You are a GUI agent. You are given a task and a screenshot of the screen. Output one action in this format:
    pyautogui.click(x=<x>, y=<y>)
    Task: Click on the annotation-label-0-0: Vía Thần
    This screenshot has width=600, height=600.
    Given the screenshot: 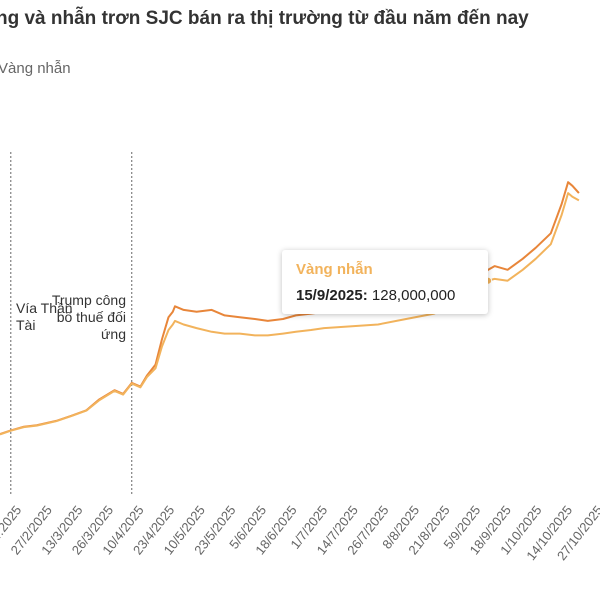 What is the action you would take?
    pyautogui.click(x=44, y=308)
    